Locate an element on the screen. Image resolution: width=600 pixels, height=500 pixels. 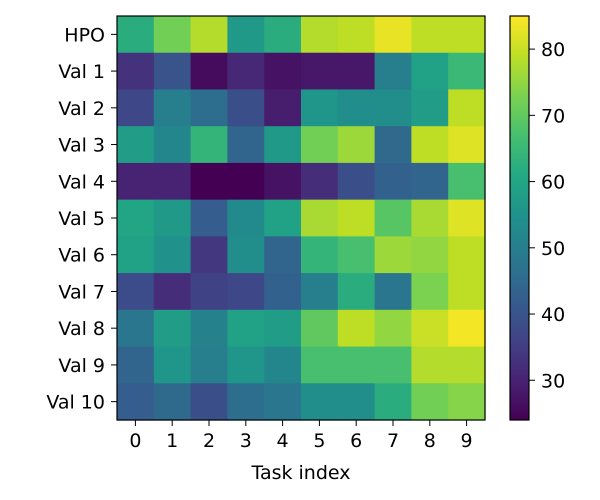
heatmap-cell-r5-c3 is located at coordinates (246, 218).